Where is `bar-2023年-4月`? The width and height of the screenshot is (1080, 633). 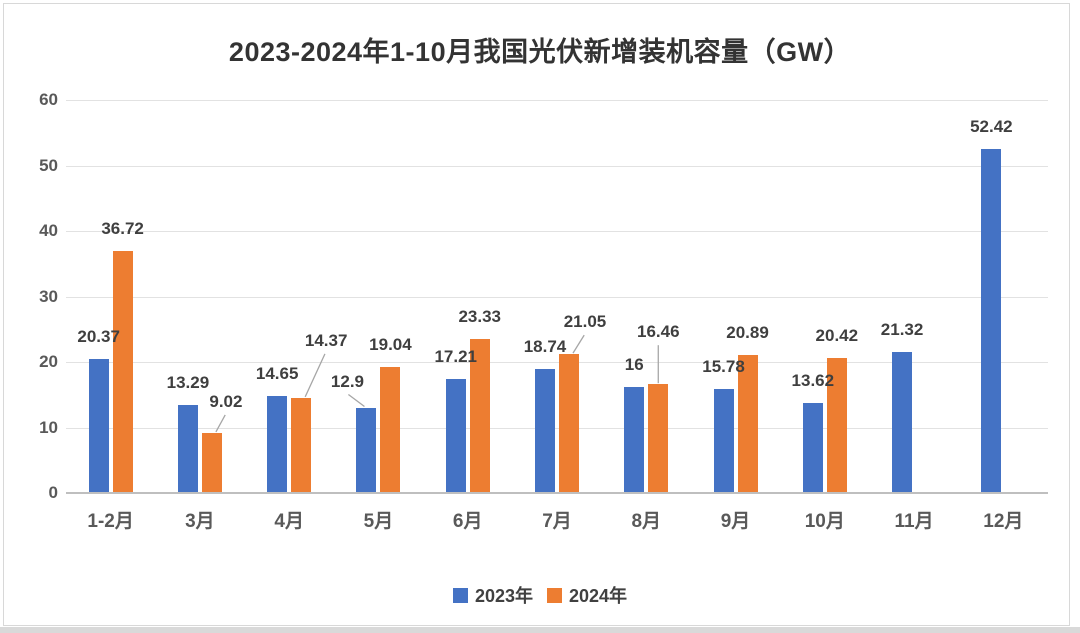 bar-2023年-4月 is located at coordinates (277, 444).